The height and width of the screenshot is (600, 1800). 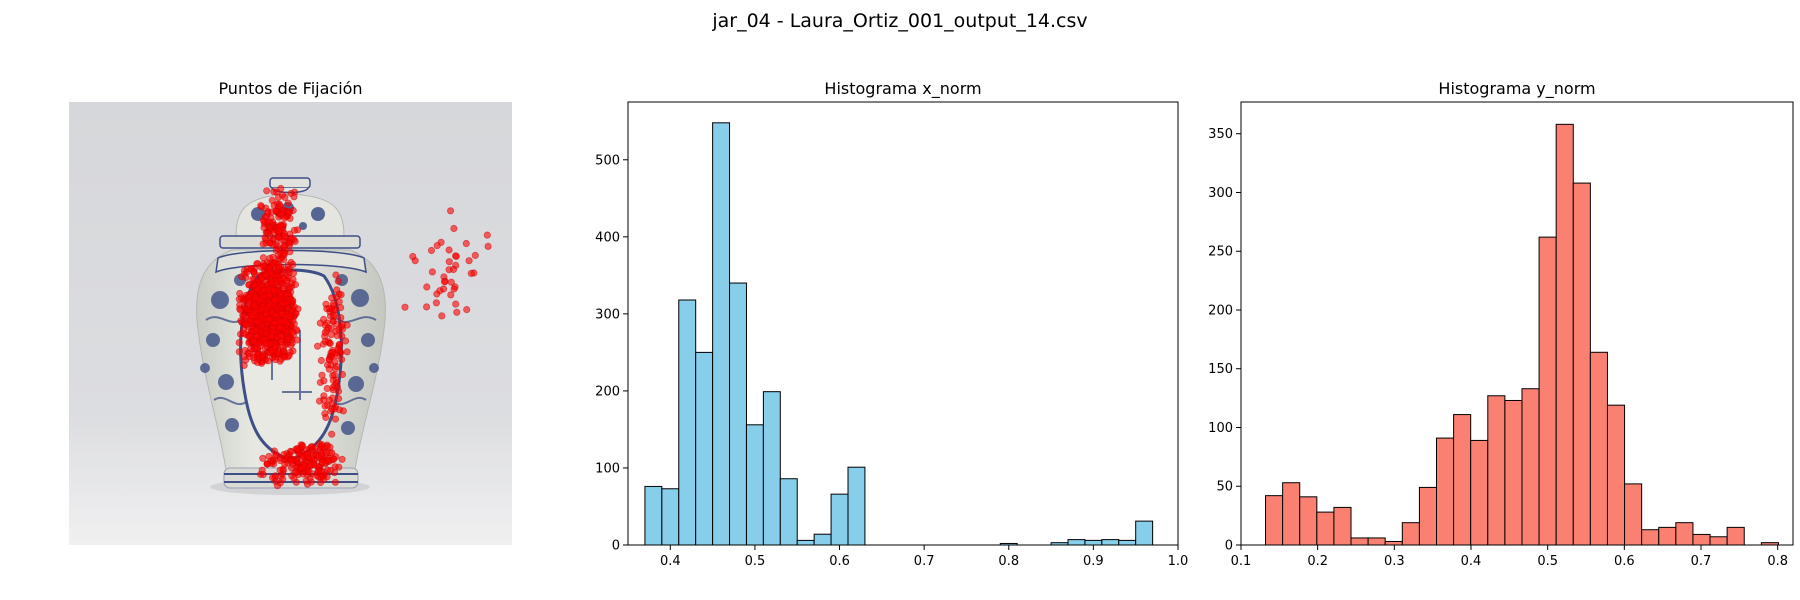 I want to click on x-tick-label: 0.3, so click(x=1394, y=561).